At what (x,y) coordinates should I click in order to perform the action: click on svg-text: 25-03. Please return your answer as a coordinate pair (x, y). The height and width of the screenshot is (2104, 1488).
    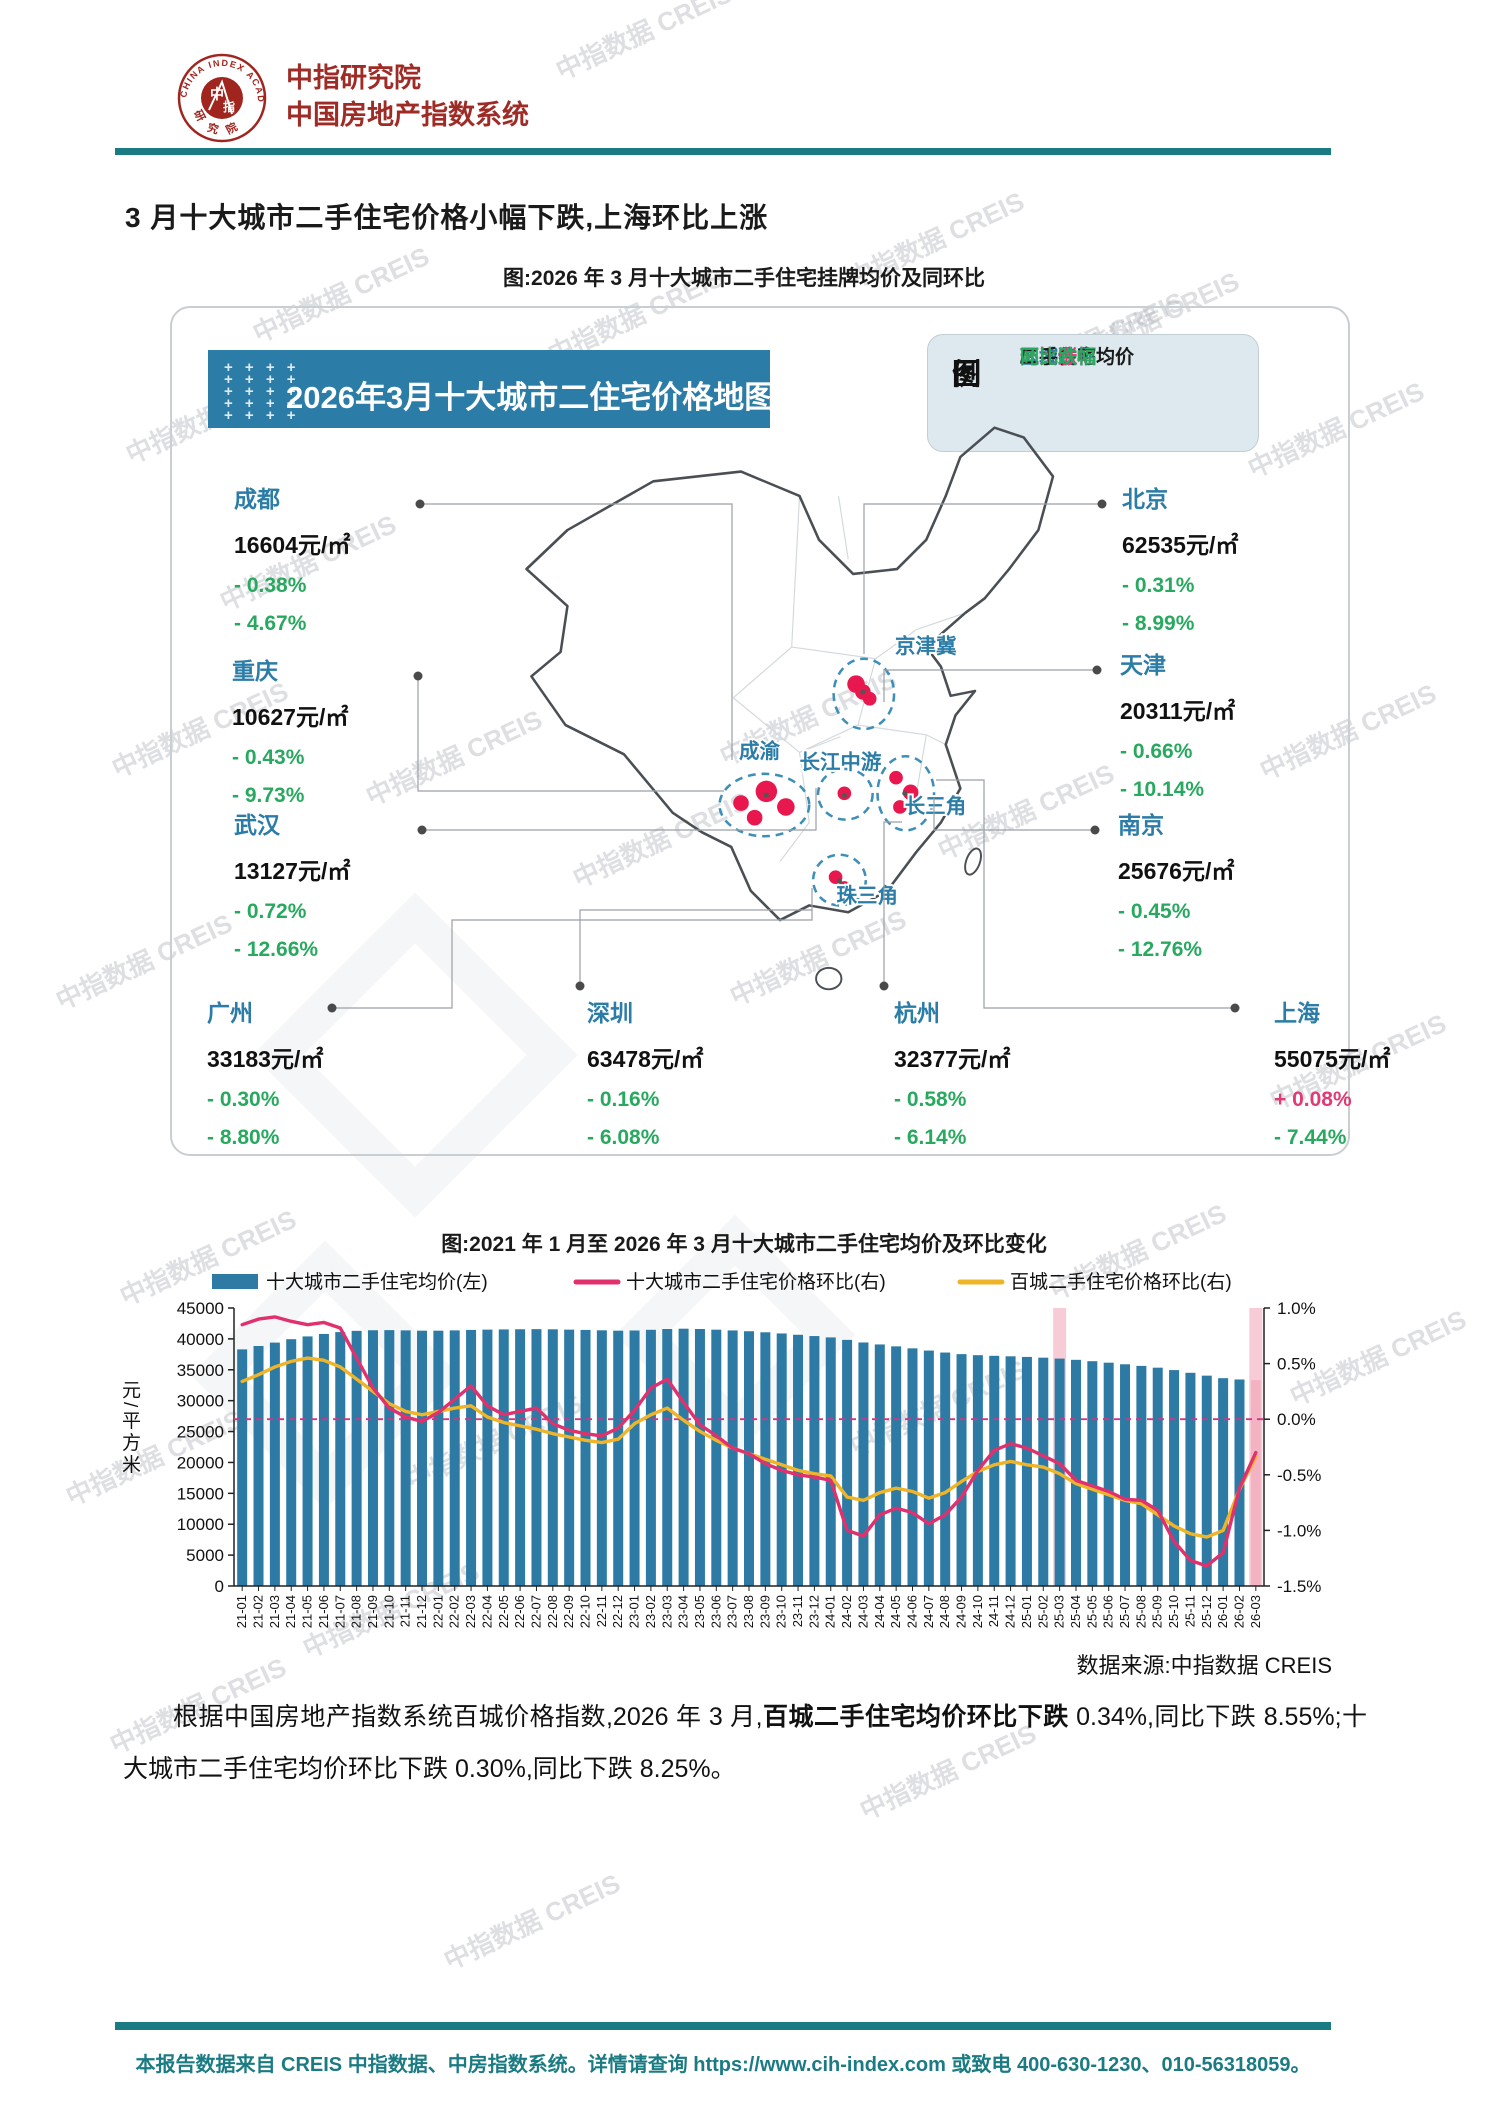
    Looking at the image, I should click on (1059, 1611).